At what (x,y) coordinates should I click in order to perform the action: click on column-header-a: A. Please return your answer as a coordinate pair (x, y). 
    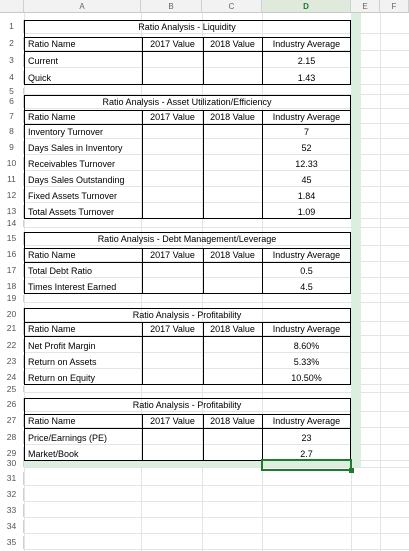
    Looking at the image, I should click on (82, 6).